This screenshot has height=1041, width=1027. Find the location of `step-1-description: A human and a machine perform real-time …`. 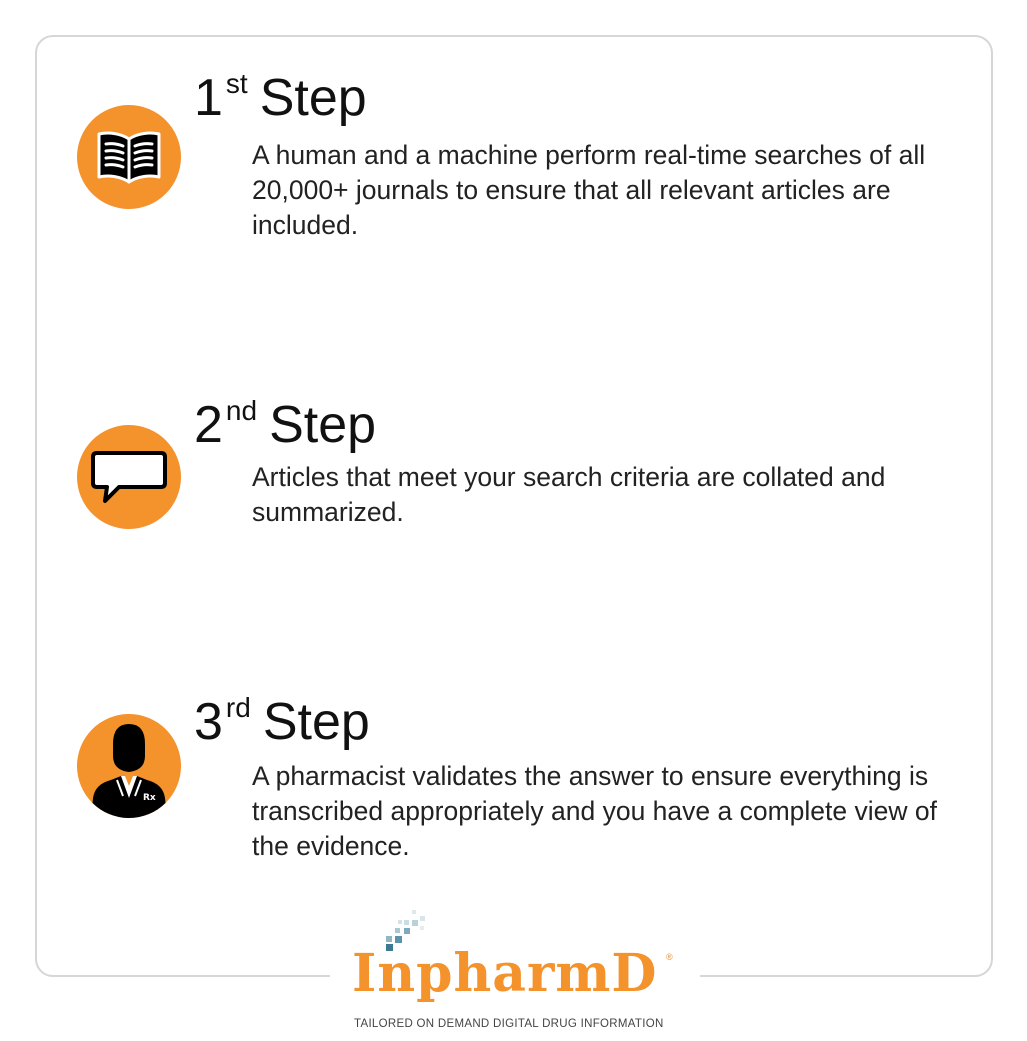

step-1-description: A human and a machine perform real-time … is located at coordinates (589, 190).